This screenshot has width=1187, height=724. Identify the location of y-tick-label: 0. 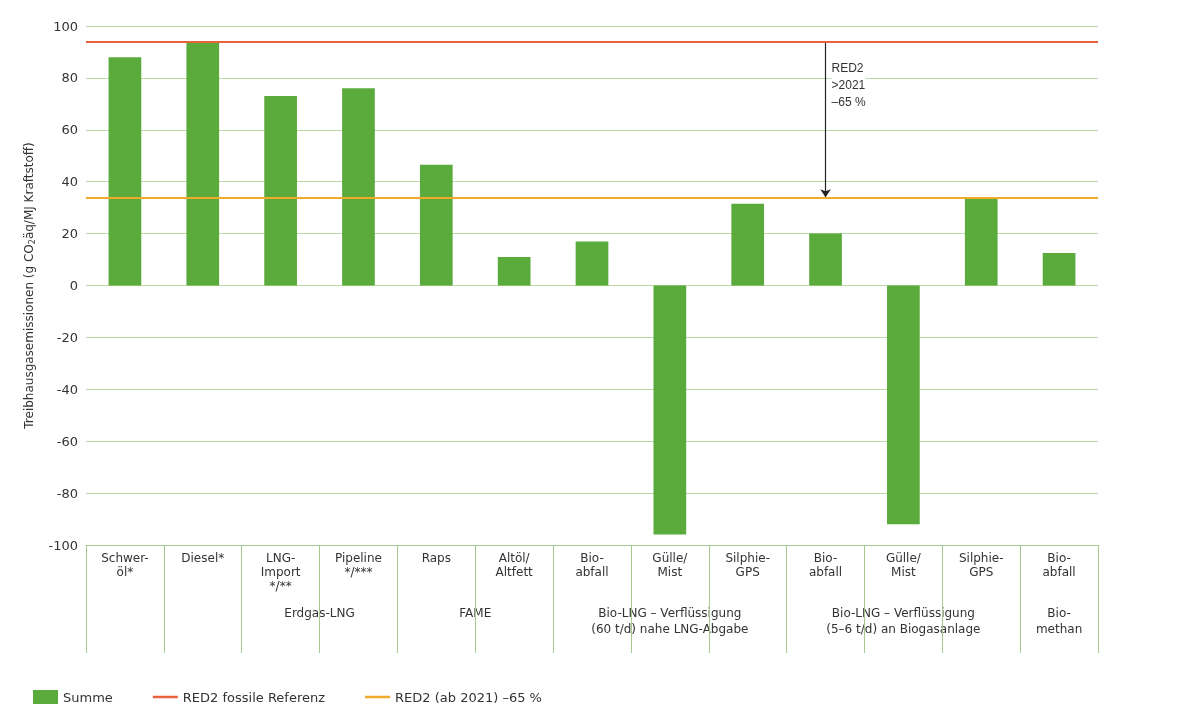
(73, 285).